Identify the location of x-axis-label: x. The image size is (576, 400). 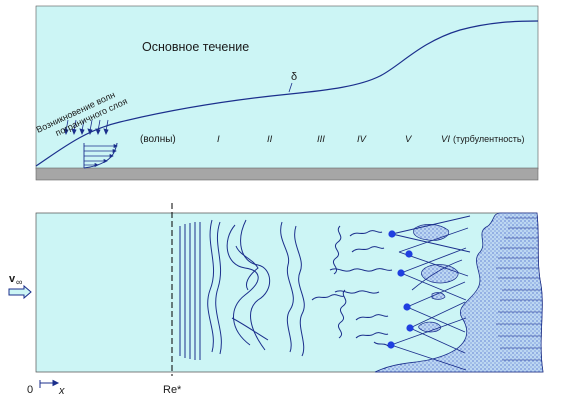
(61, 391).